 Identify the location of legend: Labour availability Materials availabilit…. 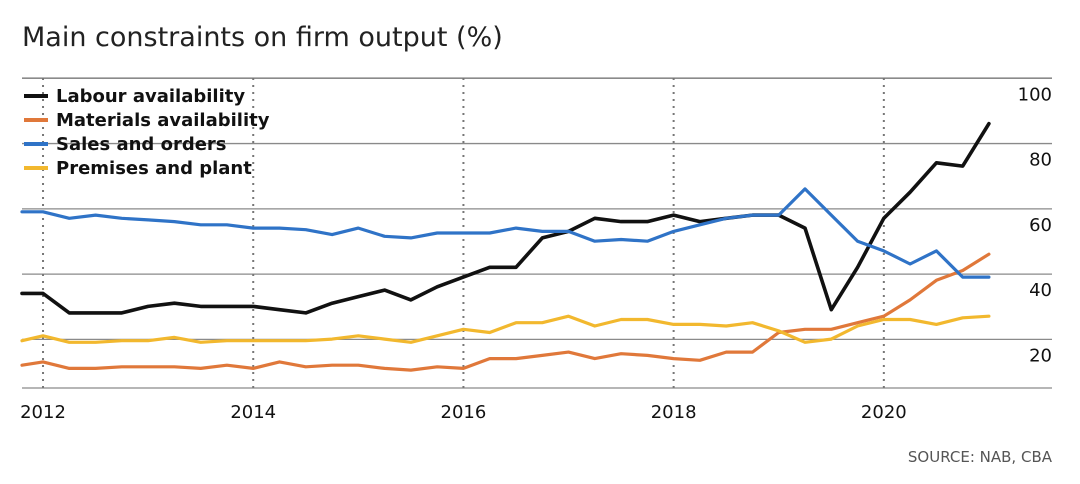
(147, 132).